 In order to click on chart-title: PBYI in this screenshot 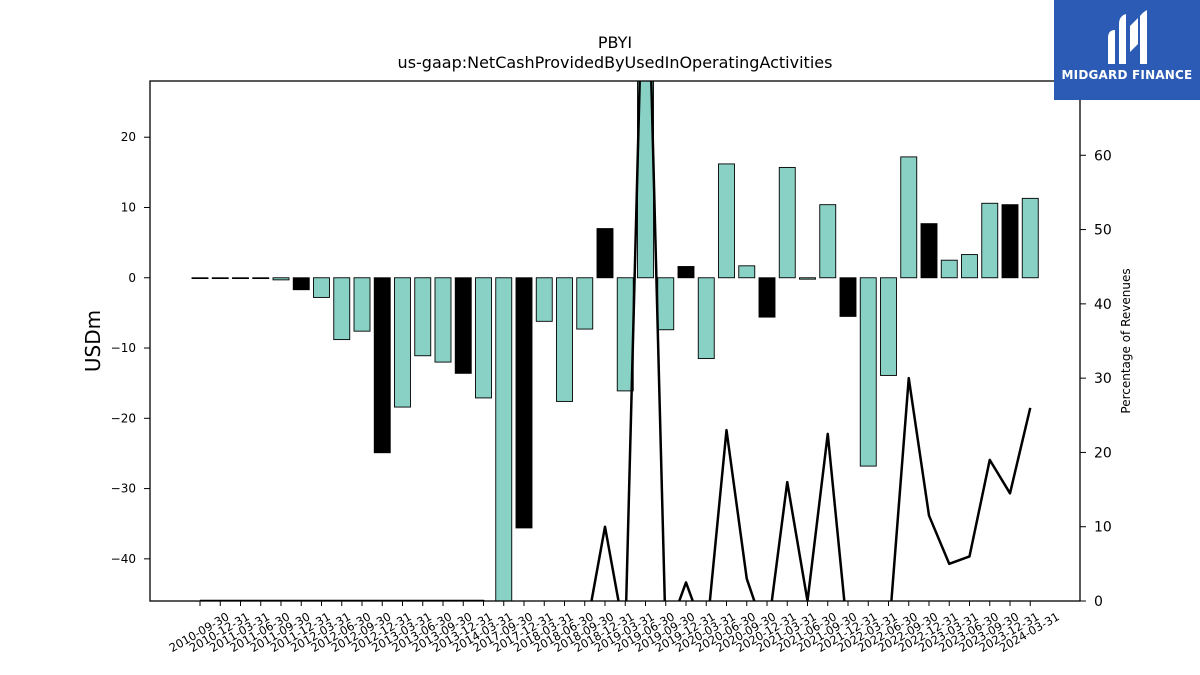, I will do `click(615, 42)`.